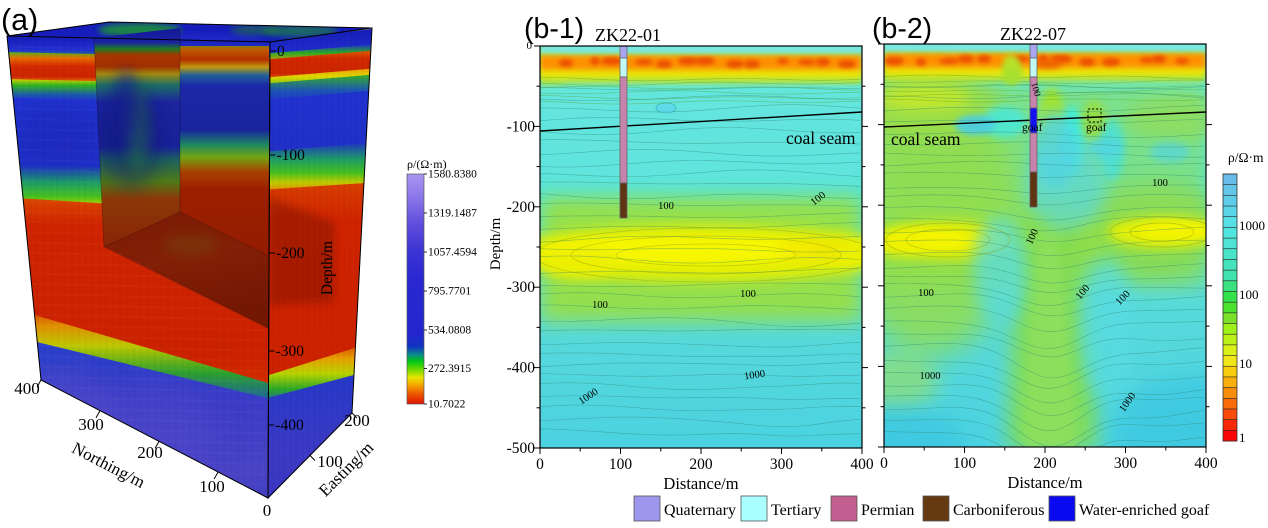  What do you see at coordinates (447, 405) in the screenshot?
I see `svg-text: 10.7022` at bounding box center [447, 405].